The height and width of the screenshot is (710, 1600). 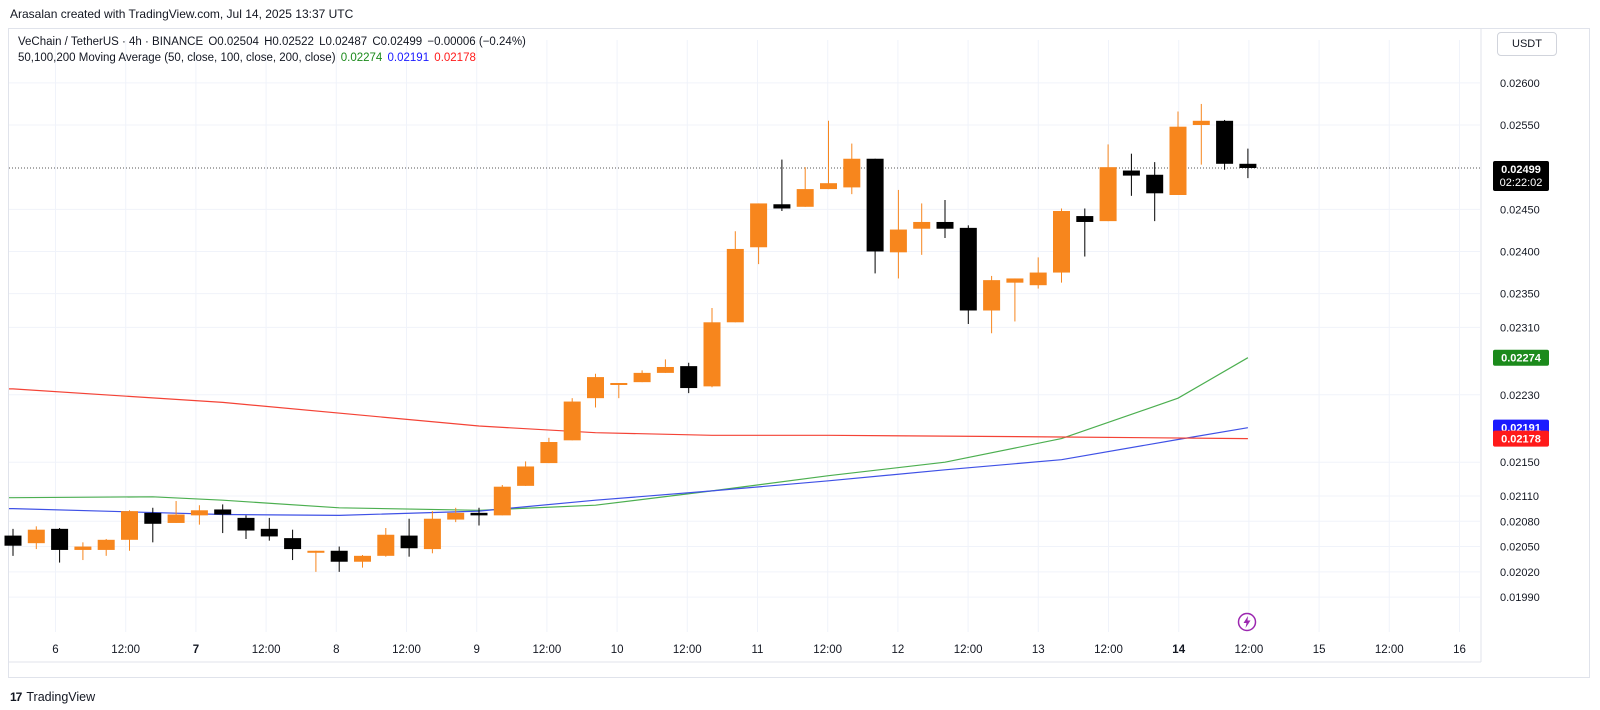 What do you see at coordinates (1520, 210) in the screenshot?
I see `y-tick-label: 0.02450` at bounding box center [1520, 210].